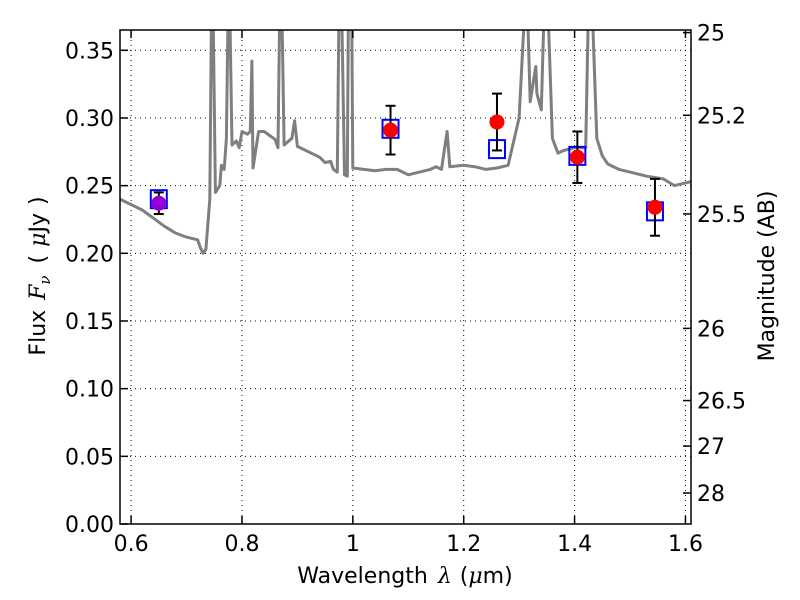  What do you see at coordinates (89, 119) in the screenshot?
I see `y-tick-label: 0.30` at bounding box center [89, 119].